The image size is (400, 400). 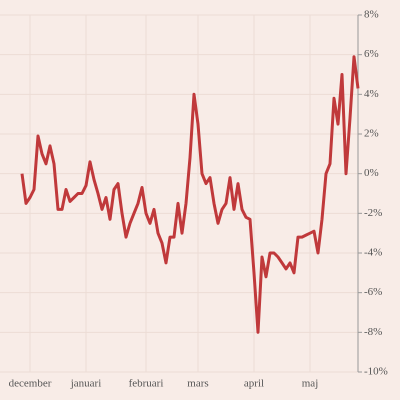 What do you see at coordinates (146, 384) in the screenshot?
I see `x-tick-label: februari` at bounding box center [146, 384].